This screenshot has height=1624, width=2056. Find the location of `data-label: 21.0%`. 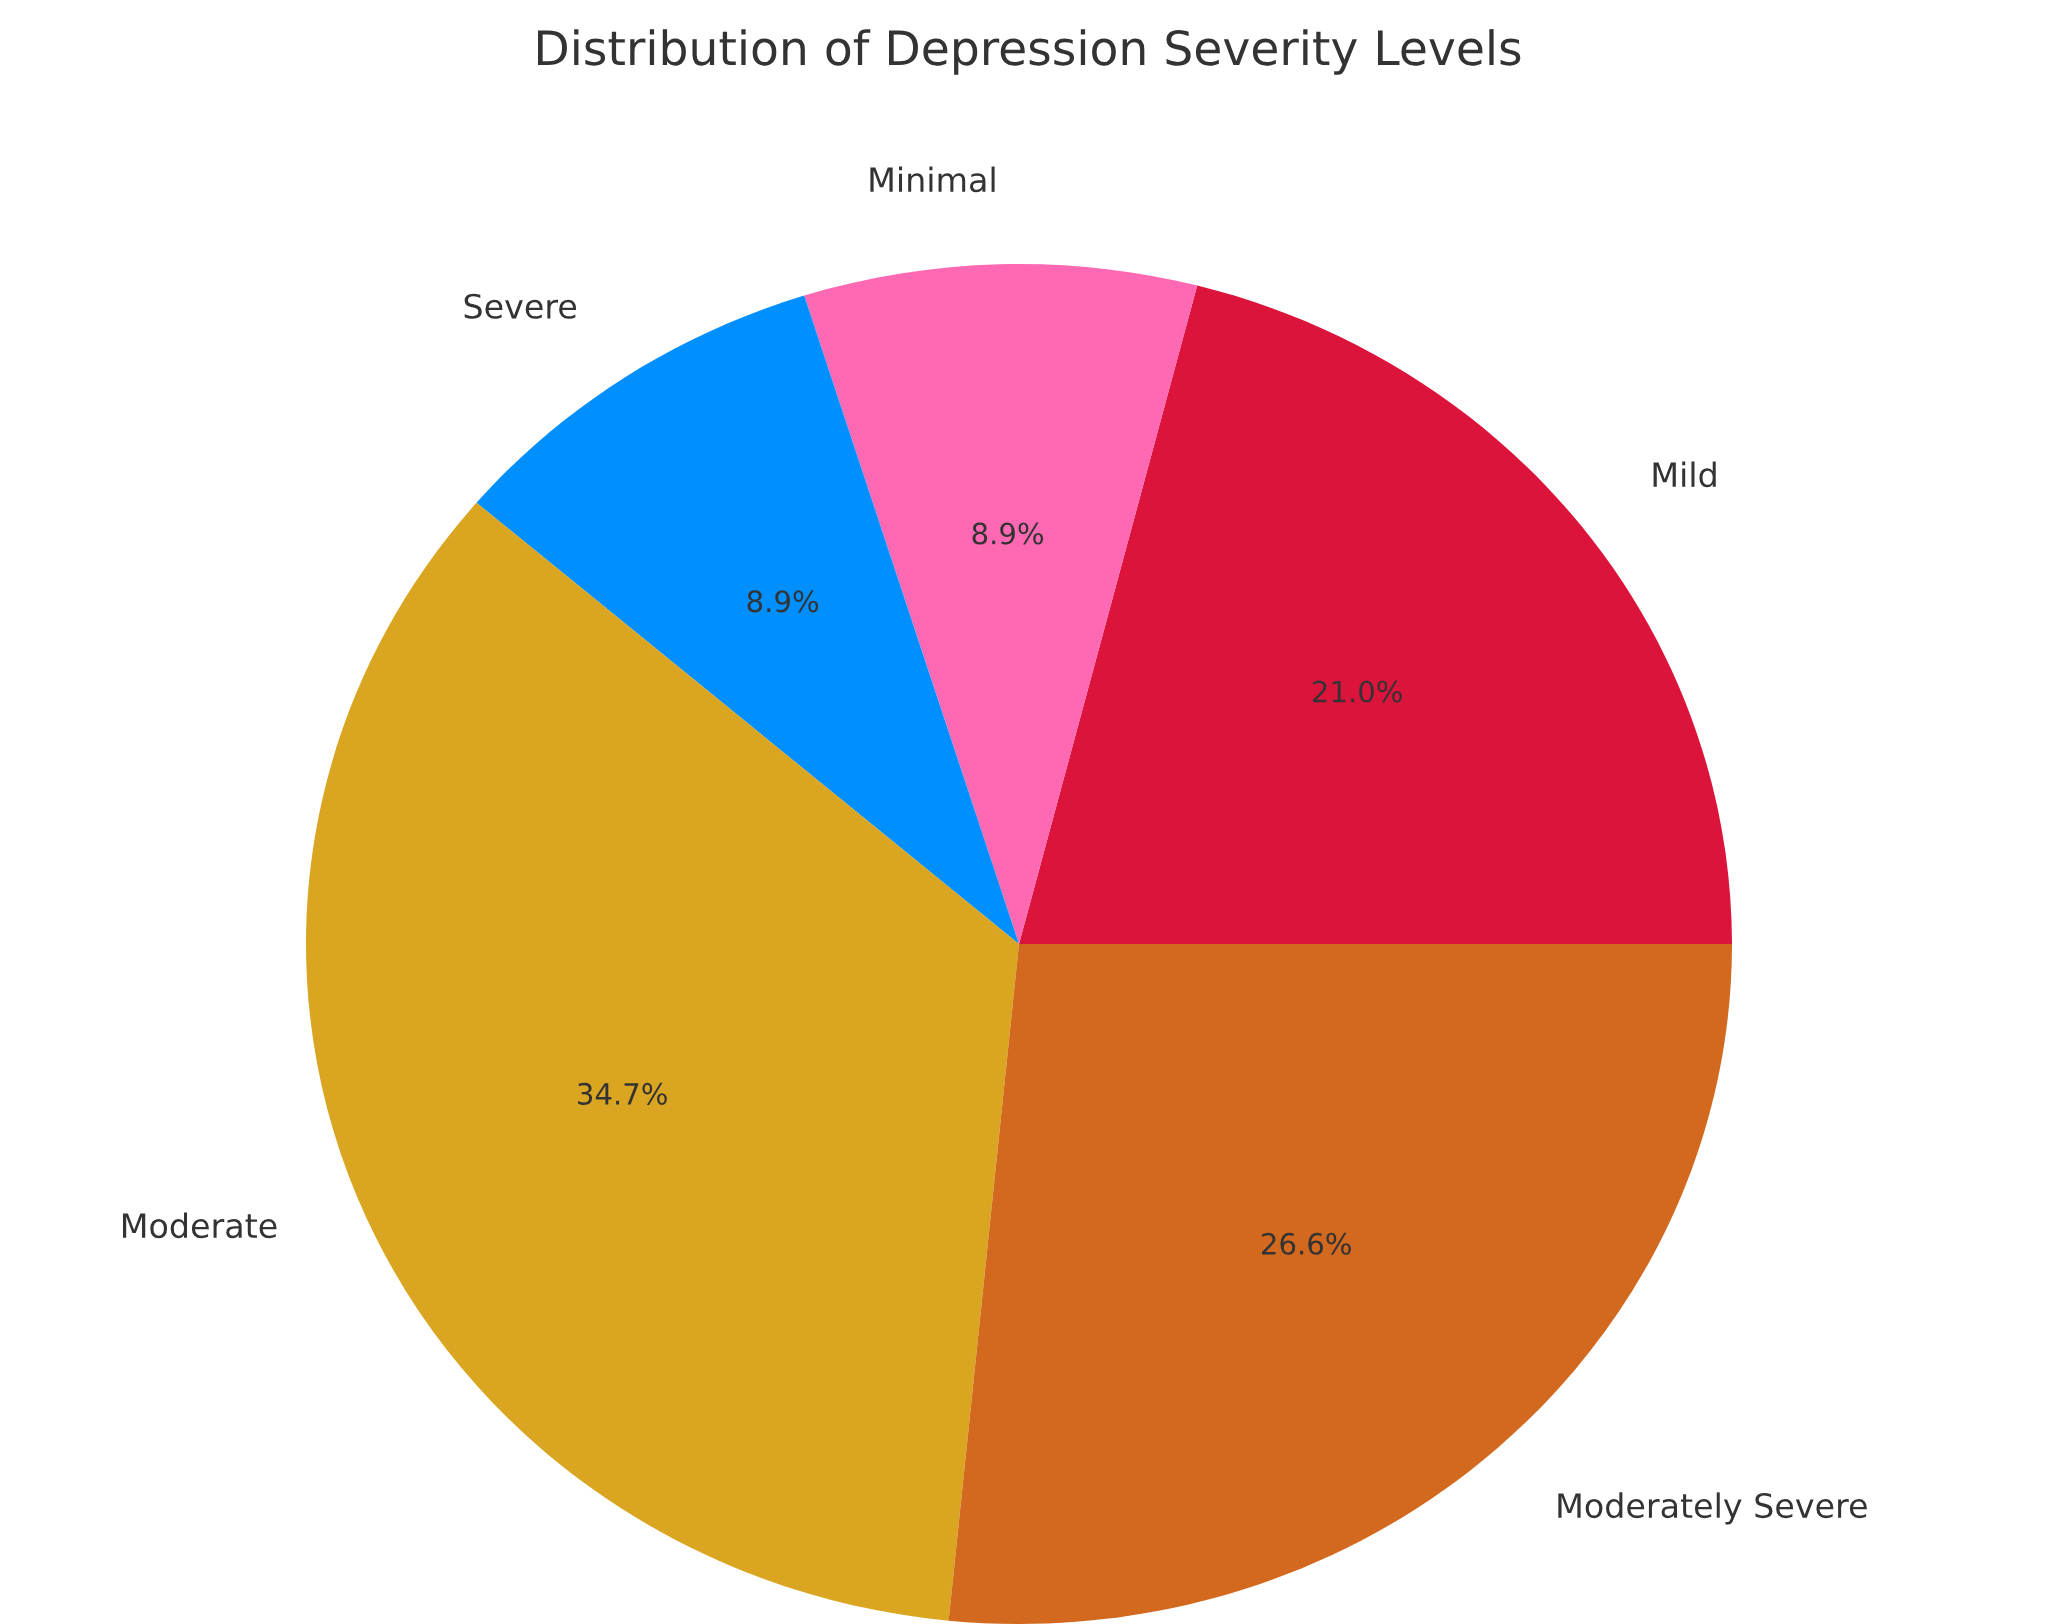

data-label: 21.0% is located at coordinates (1357, 691).